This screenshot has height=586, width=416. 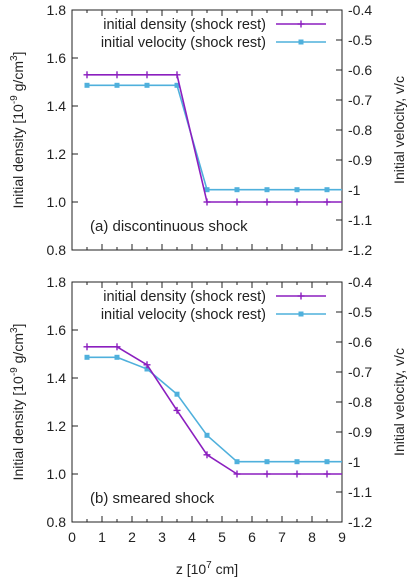 What do you see at coordinates (252, 537) in the screenshot?
I see `x-tick-label: 6` at bounding box center [252, 537].